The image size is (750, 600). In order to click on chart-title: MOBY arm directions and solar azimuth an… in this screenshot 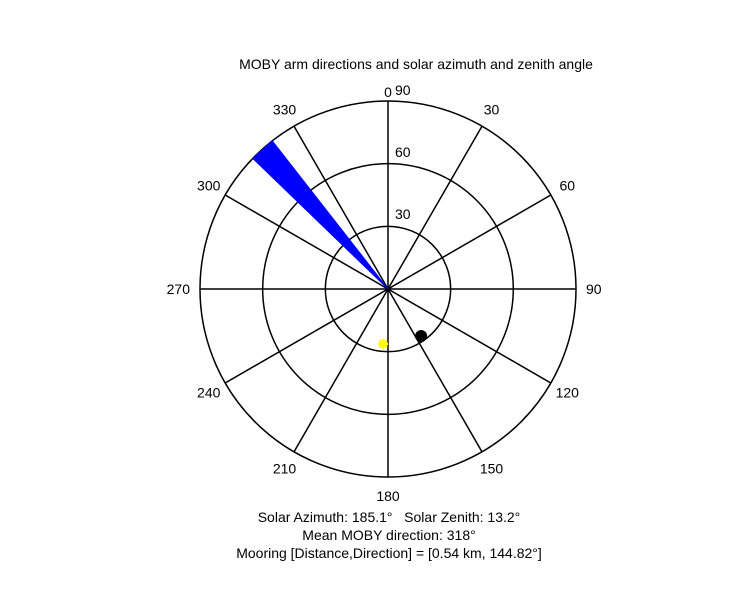, I will do `click(416, 64)`.